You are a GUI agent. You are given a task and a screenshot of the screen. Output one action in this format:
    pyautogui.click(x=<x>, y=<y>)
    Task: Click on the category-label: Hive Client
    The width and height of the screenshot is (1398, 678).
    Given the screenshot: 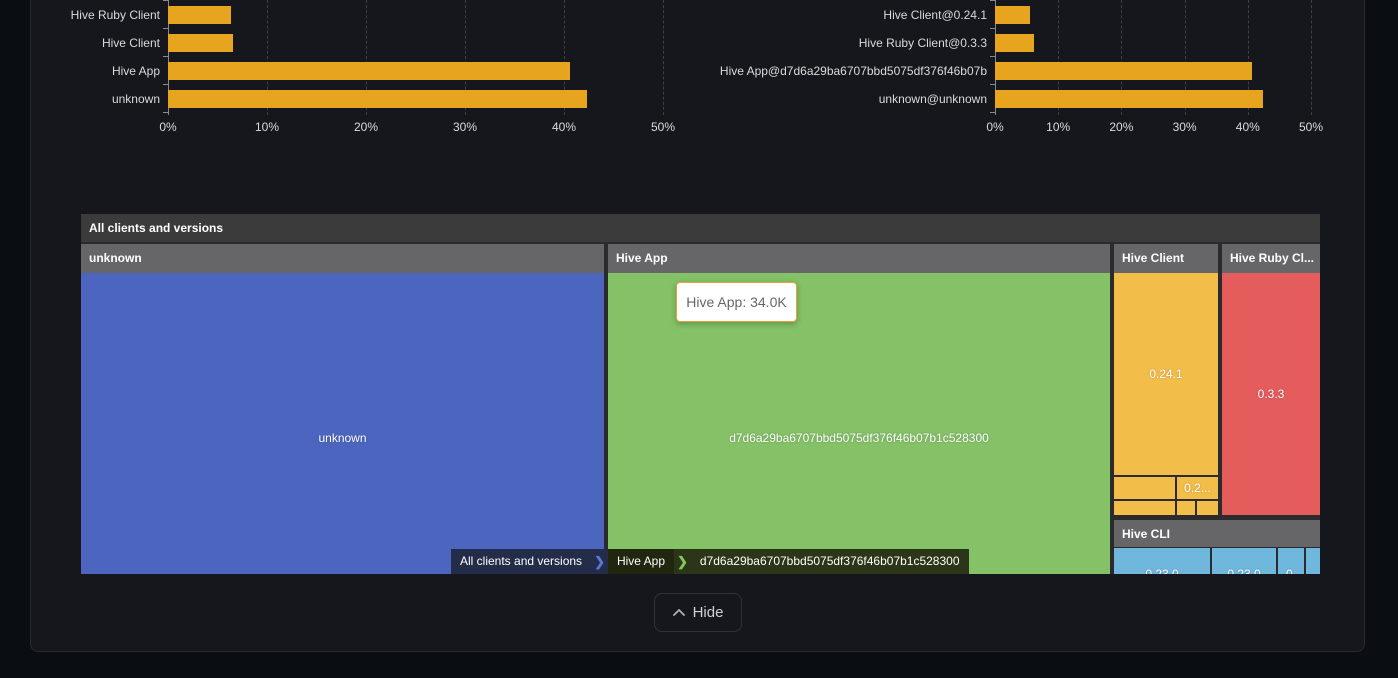 What is the action you would take?
    pyautogui.click(x=130, y=43)
    